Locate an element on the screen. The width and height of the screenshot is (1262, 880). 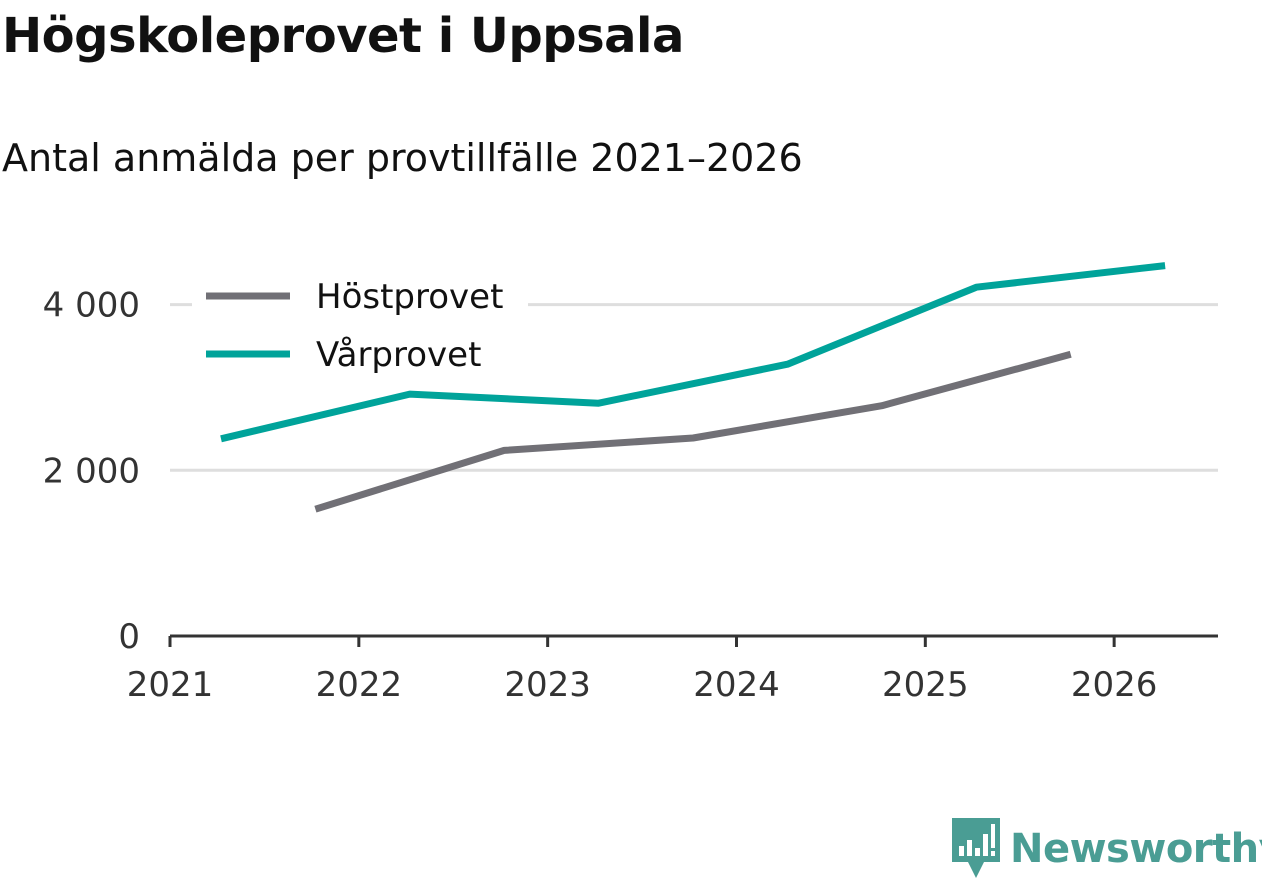
y-axis-labels: 0 2 000 4 000 is located at coordinates (91, 471).